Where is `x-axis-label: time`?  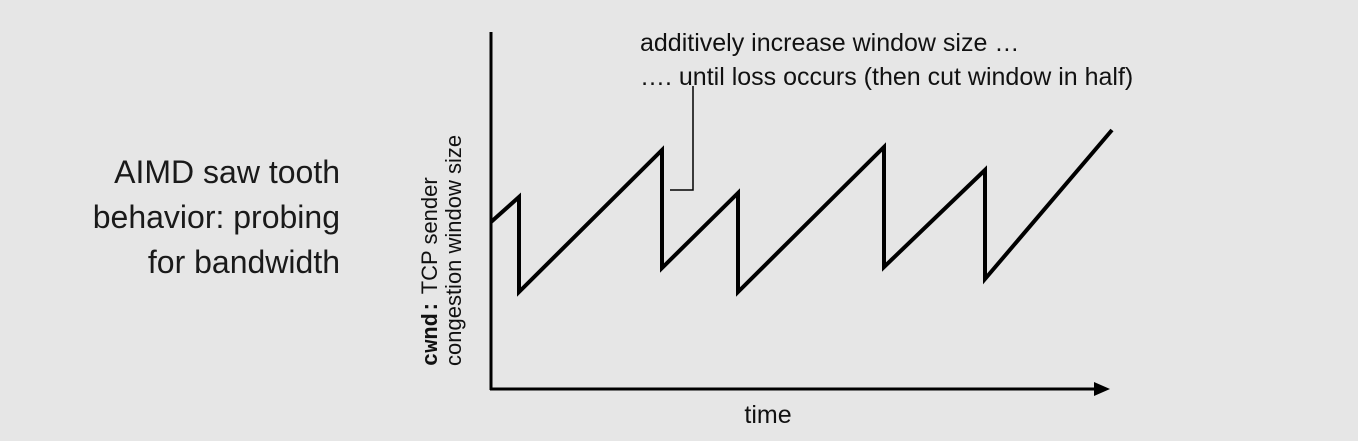
x-axis-label: time is located at coordinates (767, 415).